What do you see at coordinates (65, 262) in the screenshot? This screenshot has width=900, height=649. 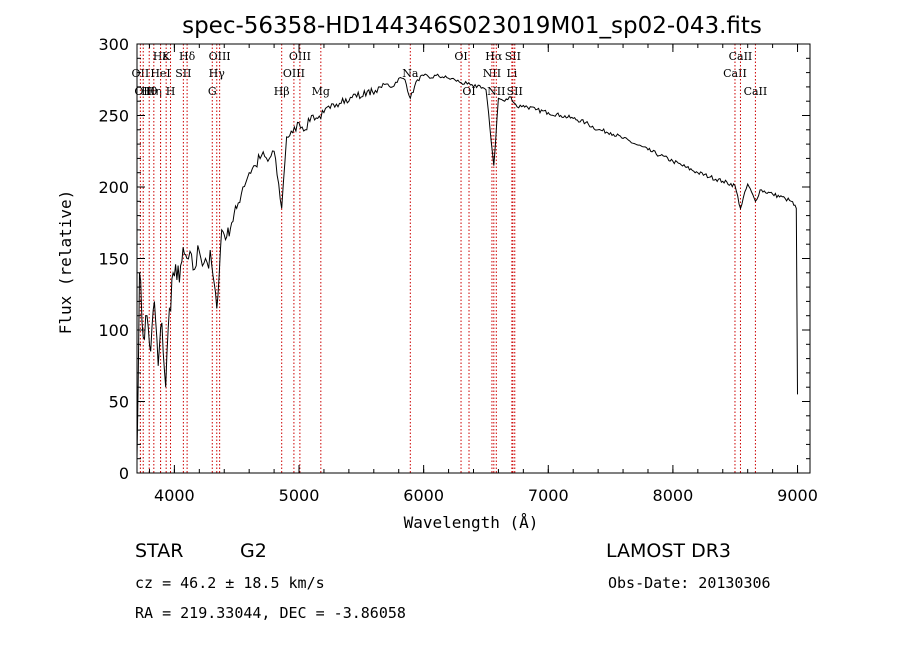 I see `y-axis-label: Flux (relative)` at bounding box center [65, 262].